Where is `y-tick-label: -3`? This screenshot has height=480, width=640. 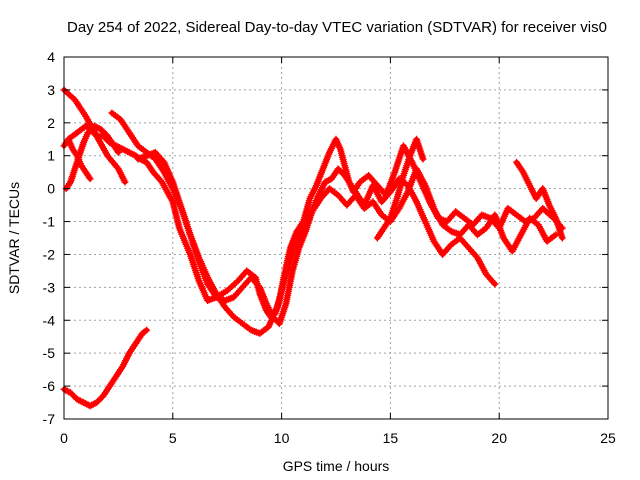
y-tick-label: -3 is located at coordinates (49, 287).